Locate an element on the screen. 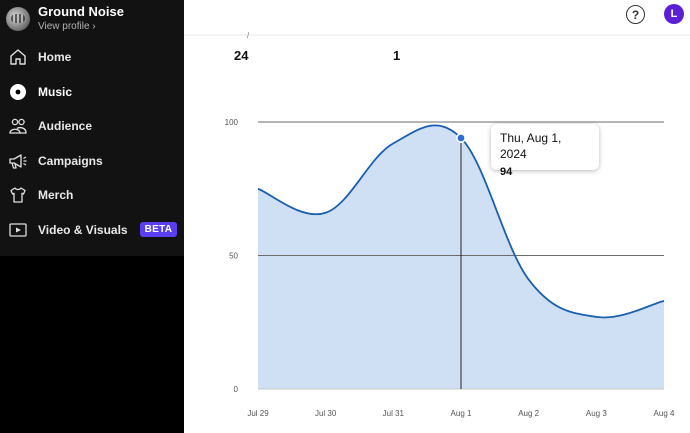  y-tick-label: 100 is located at coordinates (232, 122).